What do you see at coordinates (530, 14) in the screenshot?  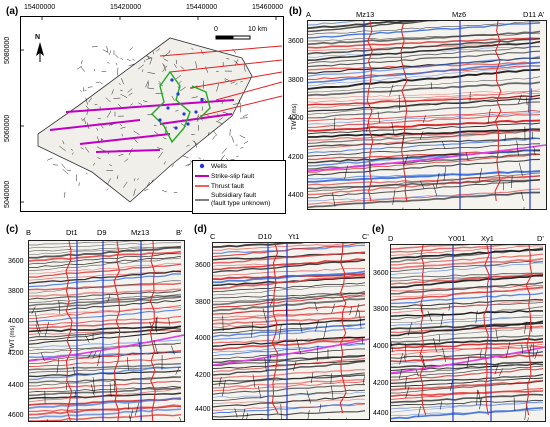 I see `panel-b-well-3: D11` at bounding box center [530, 14].